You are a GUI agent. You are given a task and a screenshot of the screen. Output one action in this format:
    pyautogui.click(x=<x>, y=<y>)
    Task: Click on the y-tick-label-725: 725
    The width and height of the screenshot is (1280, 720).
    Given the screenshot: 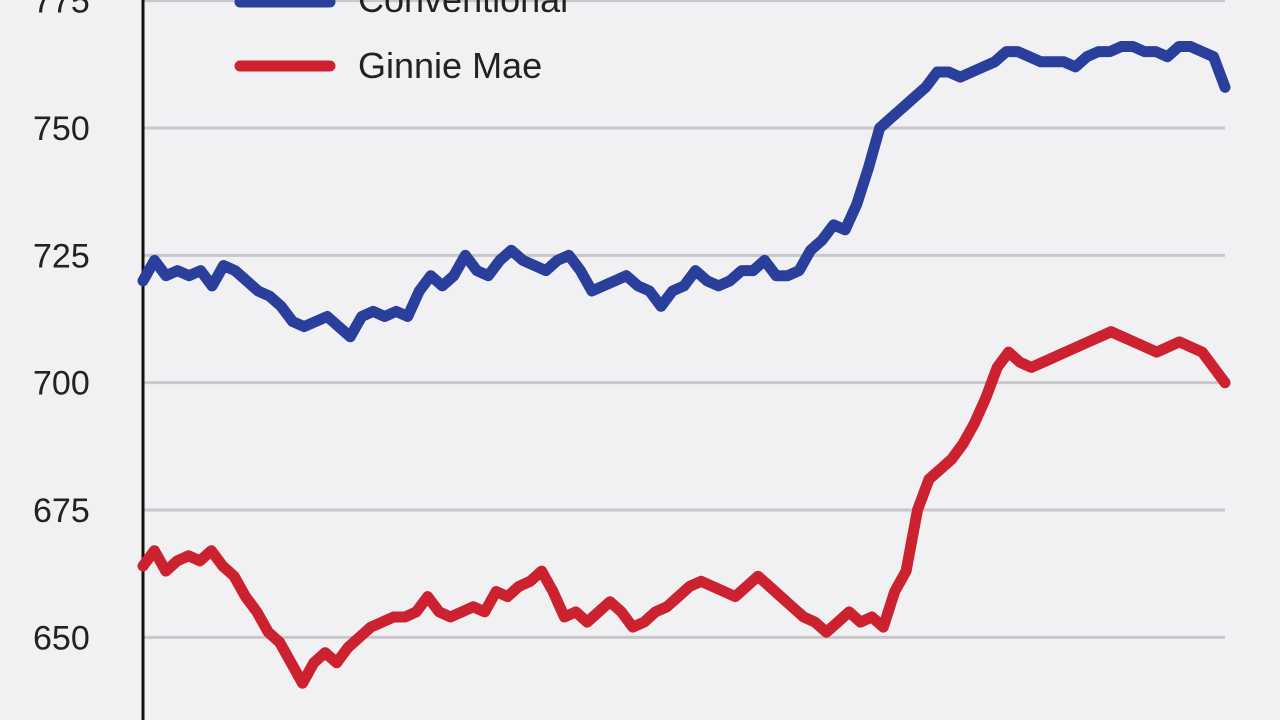 What is the action you would take?
    pyautogui.click(x=61, y=256)
    